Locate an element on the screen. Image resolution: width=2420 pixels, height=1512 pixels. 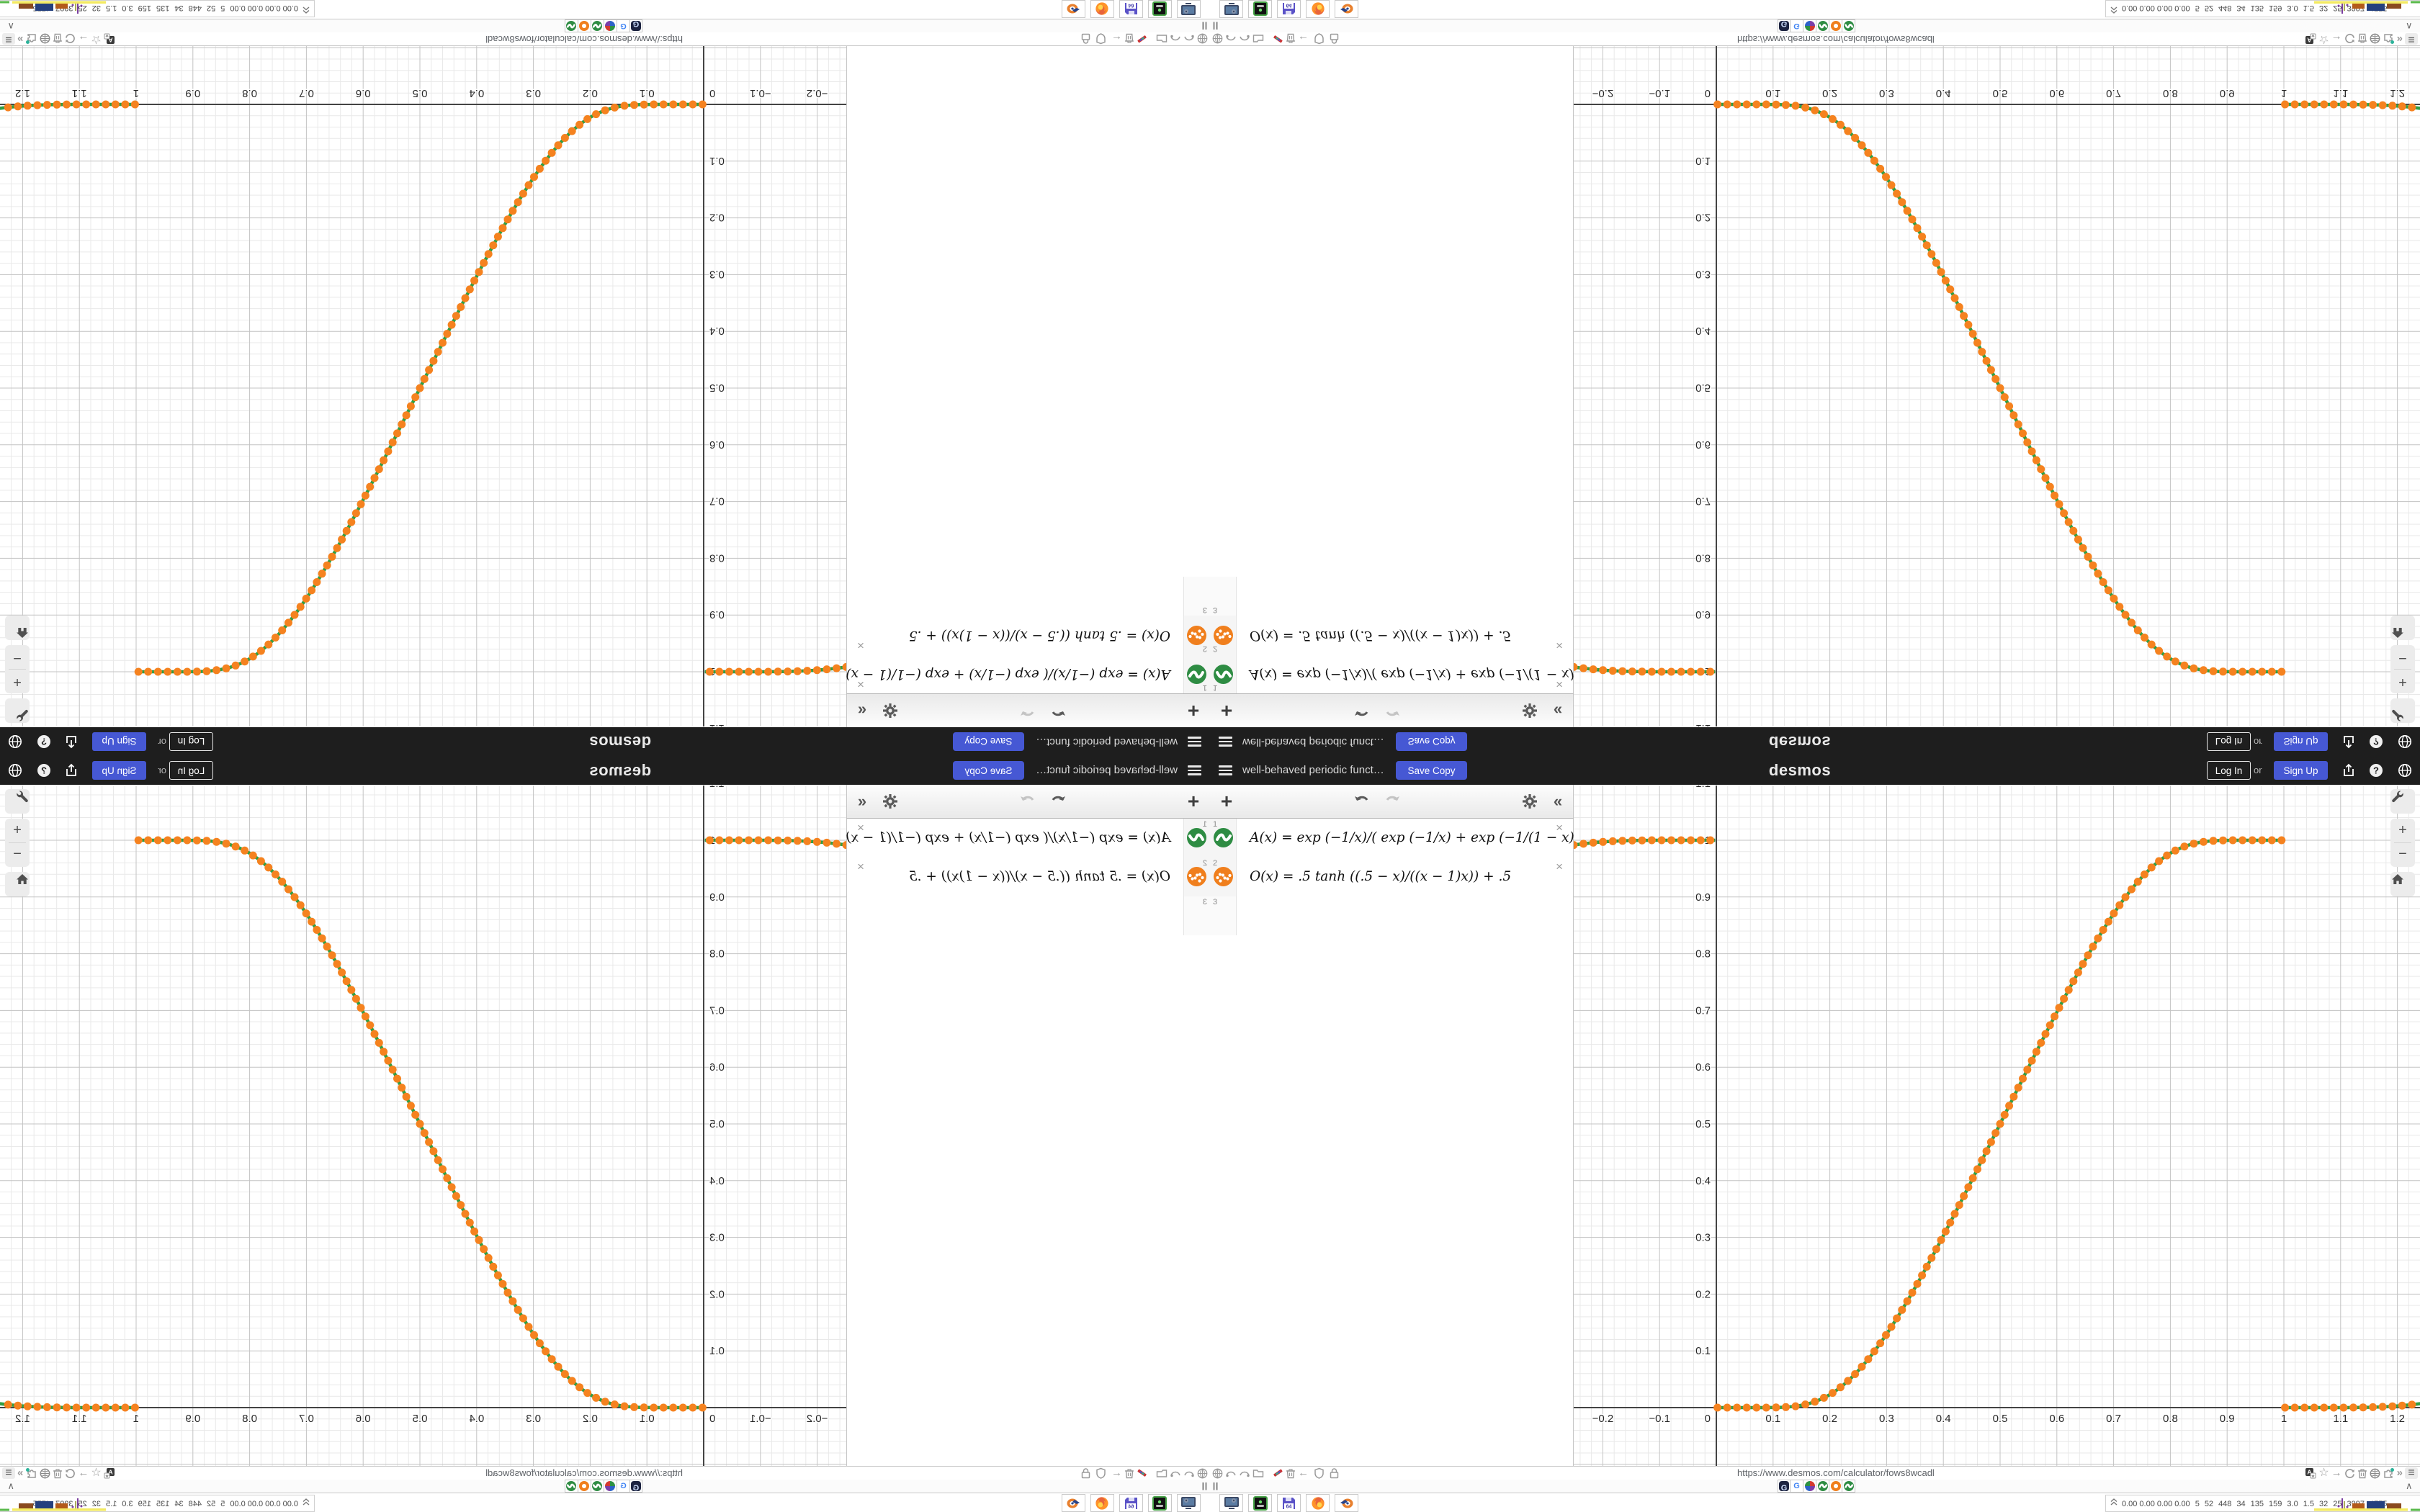
log-in-button: Log In is located at coordinates (191, 770).